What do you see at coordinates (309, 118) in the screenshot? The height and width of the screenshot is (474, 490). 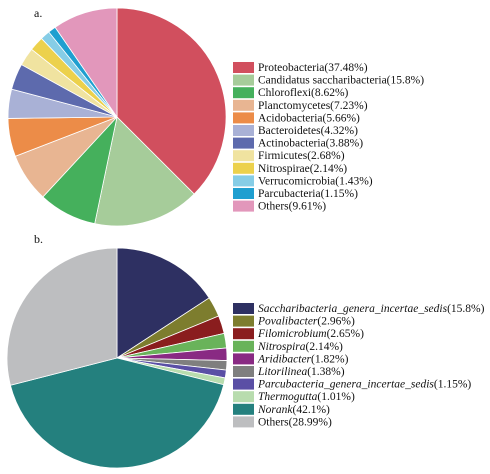 I see `legend-a-label-4: Acidobacteria(5.66%)` at bounding box center [309, 118].